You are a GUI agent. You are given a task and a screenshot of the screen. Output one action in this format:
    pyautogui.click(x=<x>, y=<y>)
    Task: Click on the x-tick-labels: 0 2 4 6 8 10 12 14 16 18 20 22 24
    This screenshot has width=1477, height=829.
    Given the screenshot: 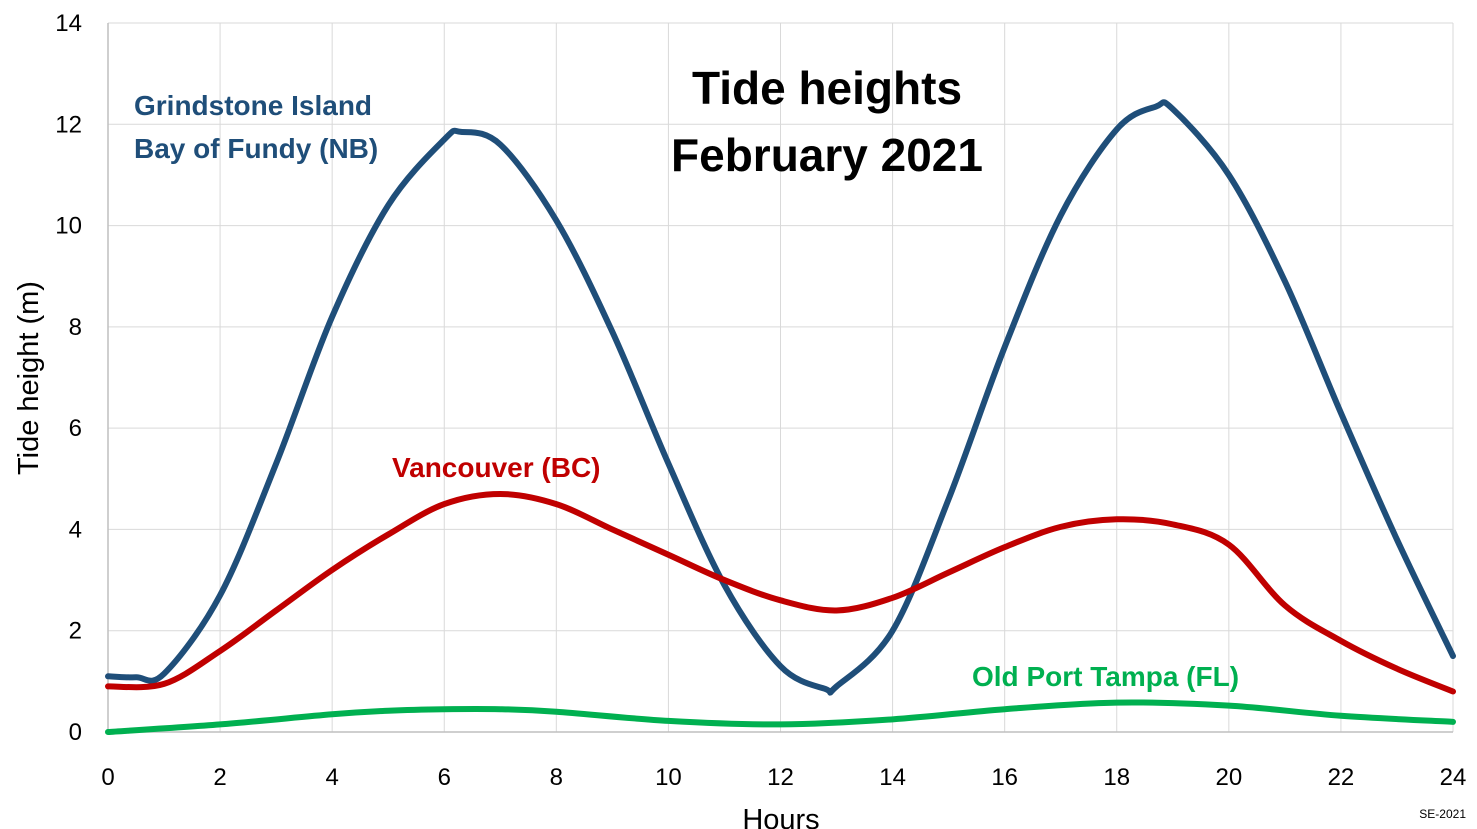 What is the action you would take?
    pyautogui.click(x=783, y=777)
    